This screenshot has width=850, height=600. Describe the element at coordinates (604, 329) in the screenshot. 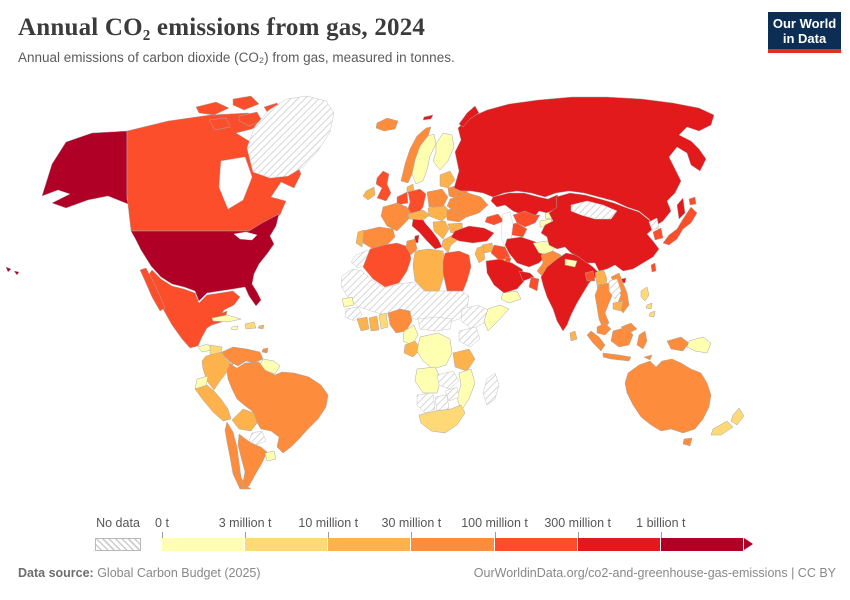

I see `country-malaysia` at that location.